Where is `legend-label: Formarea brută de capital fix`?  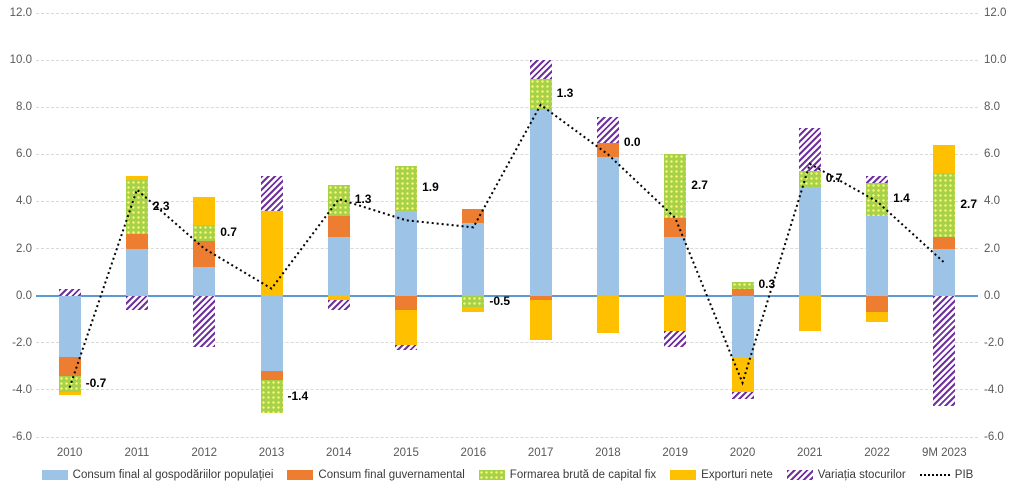 legend-label: Formarea brută de capital fix is located at coordinates (583, 475).